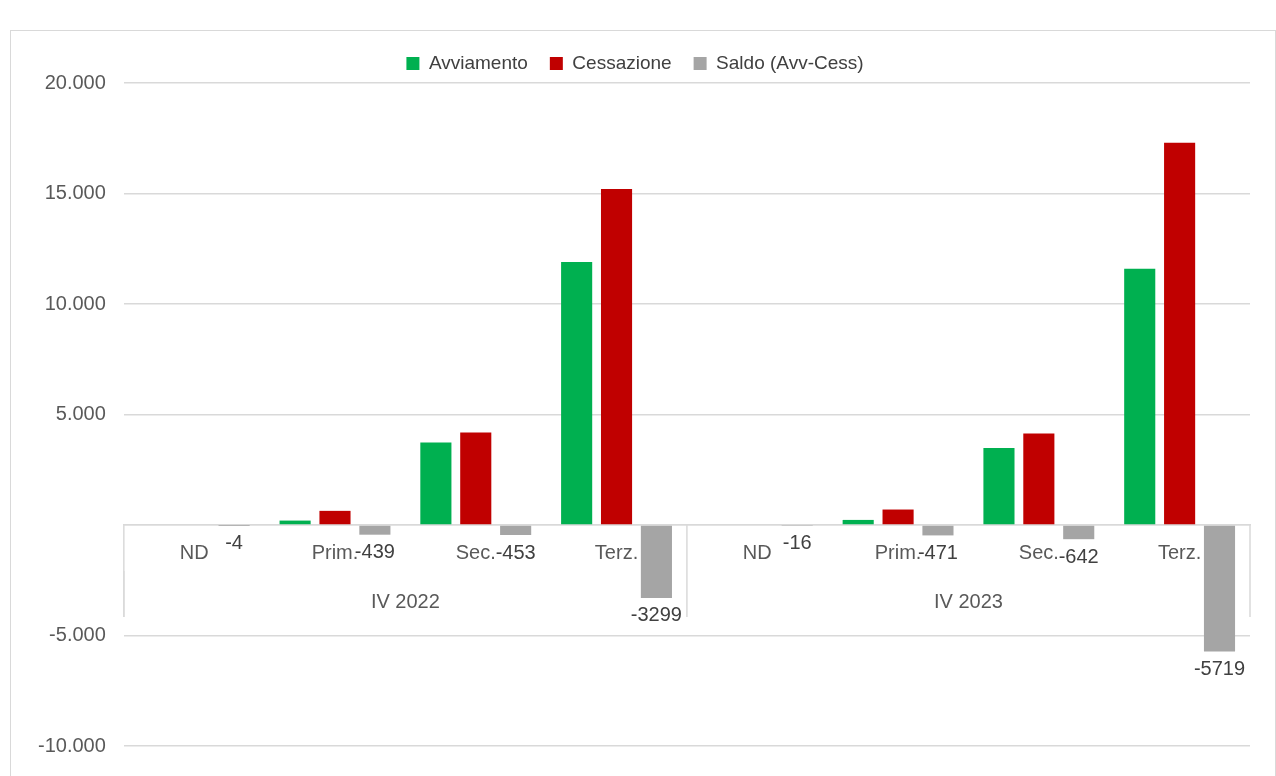  Describe the element at coordinates (790, 62) in the screenshot. I see `legend-label: Saldo (Avv-Cess)` at that location.